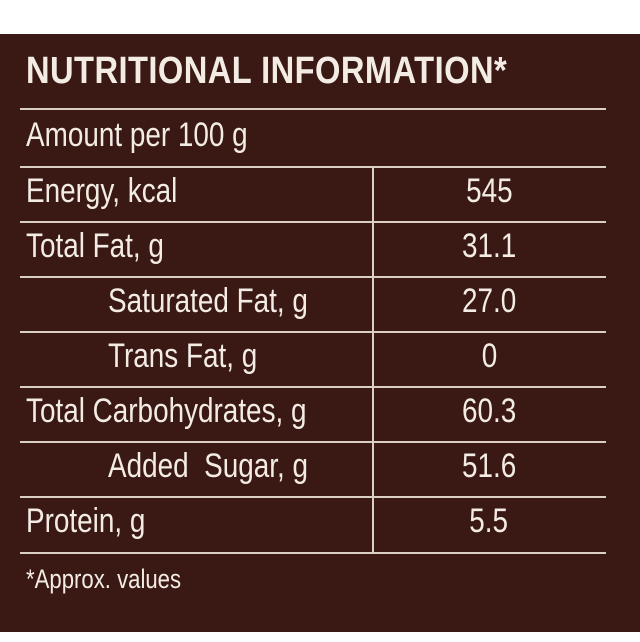  I want to click on row-label-total-fat: Total Fat, g, so click(95, 246).